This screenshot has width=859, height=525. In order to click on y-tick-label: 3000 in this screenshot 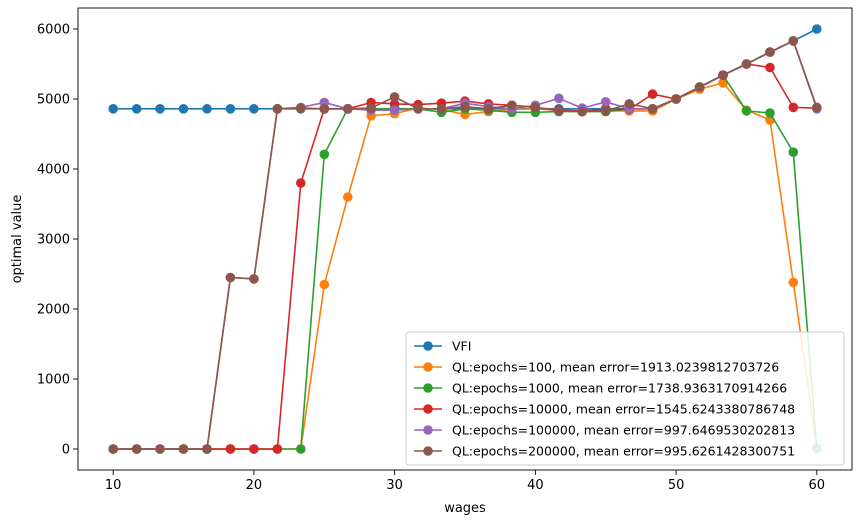, I will do `click(53, 240)`.